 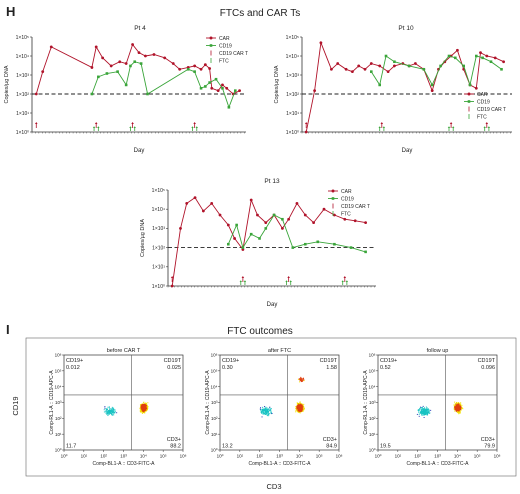 I want to click on flow1-title: before CAR T, so click(x=124, y=351).